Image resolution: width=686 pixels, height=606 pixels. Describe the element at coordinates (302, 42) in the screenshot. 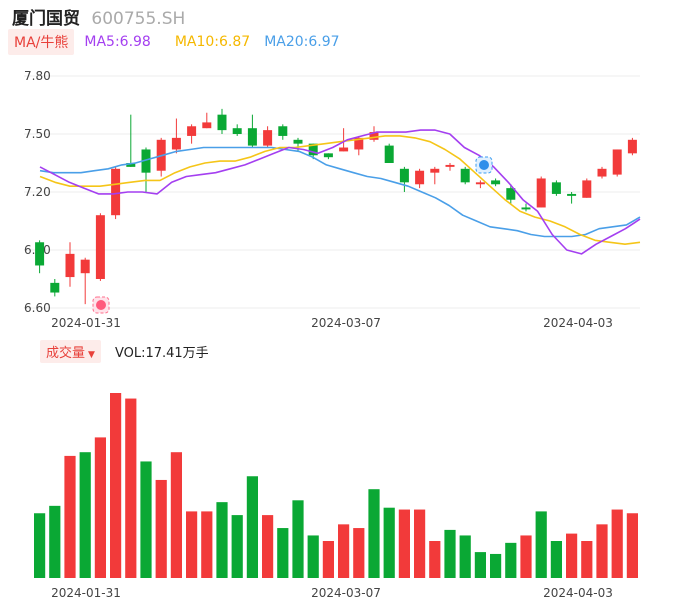

I see `ma20-label: MA20:6.97` at that location.